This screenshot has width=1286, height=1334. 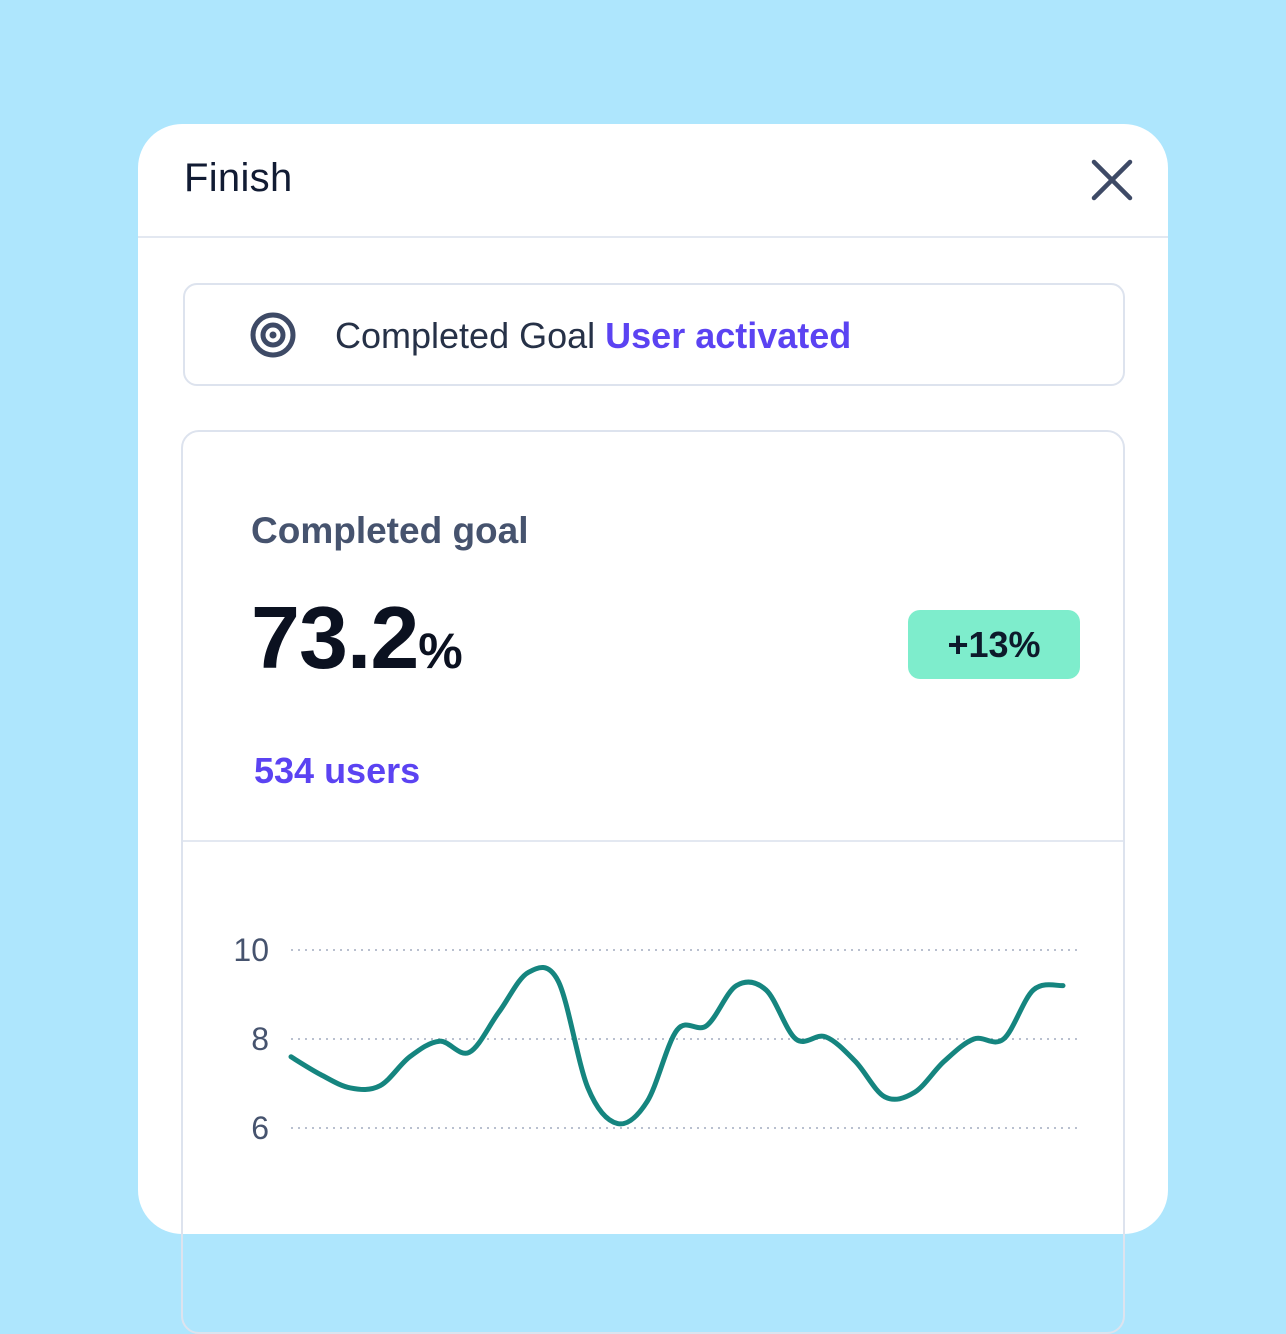 What do you see at coordinates (335, 637) in the screenshot?
I see `metric-number: 73.2` at bounding box center [335, 637].